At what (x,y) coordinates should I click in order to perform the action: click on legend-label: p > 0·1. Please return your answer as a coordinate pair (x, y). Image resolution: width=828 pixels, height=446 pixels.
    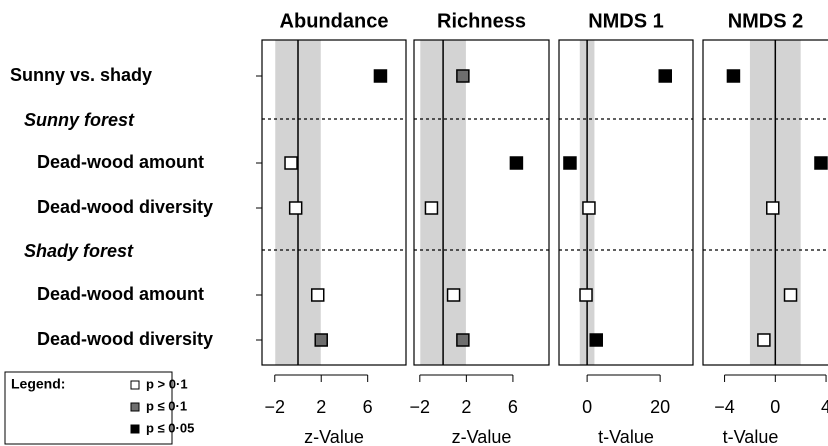
    Looking at the image, I should click on (167, 383).